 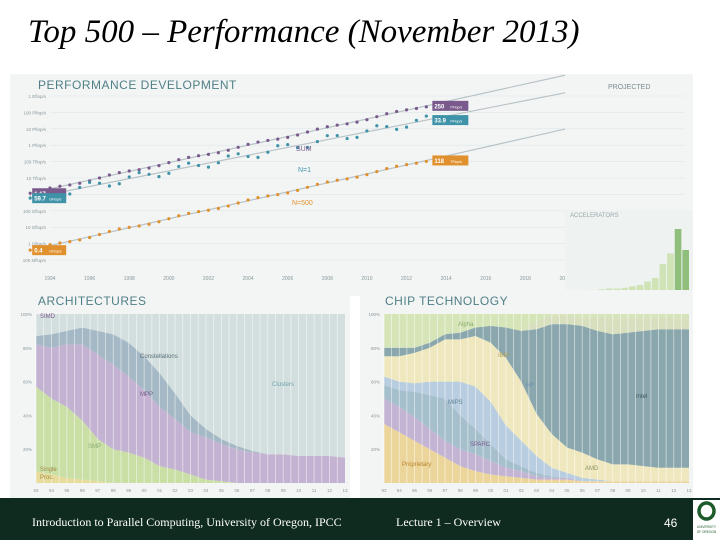 I want to click on logo-text-line2: OF OREGON, so click(x=707, y=532).